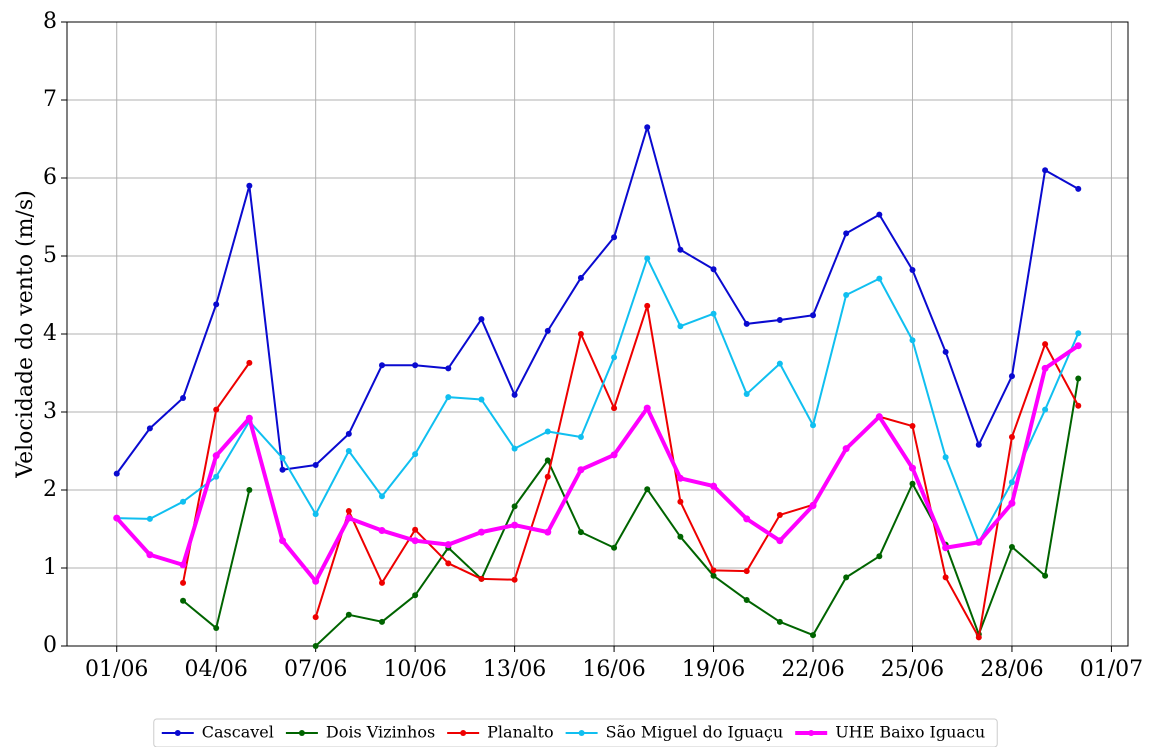 This screenshot has width=1151, height=747. Describe the element at coordinates (25, 334) in the screenshot. I see `y-axis-label: Velocidade do vento (m/s)` at that location.